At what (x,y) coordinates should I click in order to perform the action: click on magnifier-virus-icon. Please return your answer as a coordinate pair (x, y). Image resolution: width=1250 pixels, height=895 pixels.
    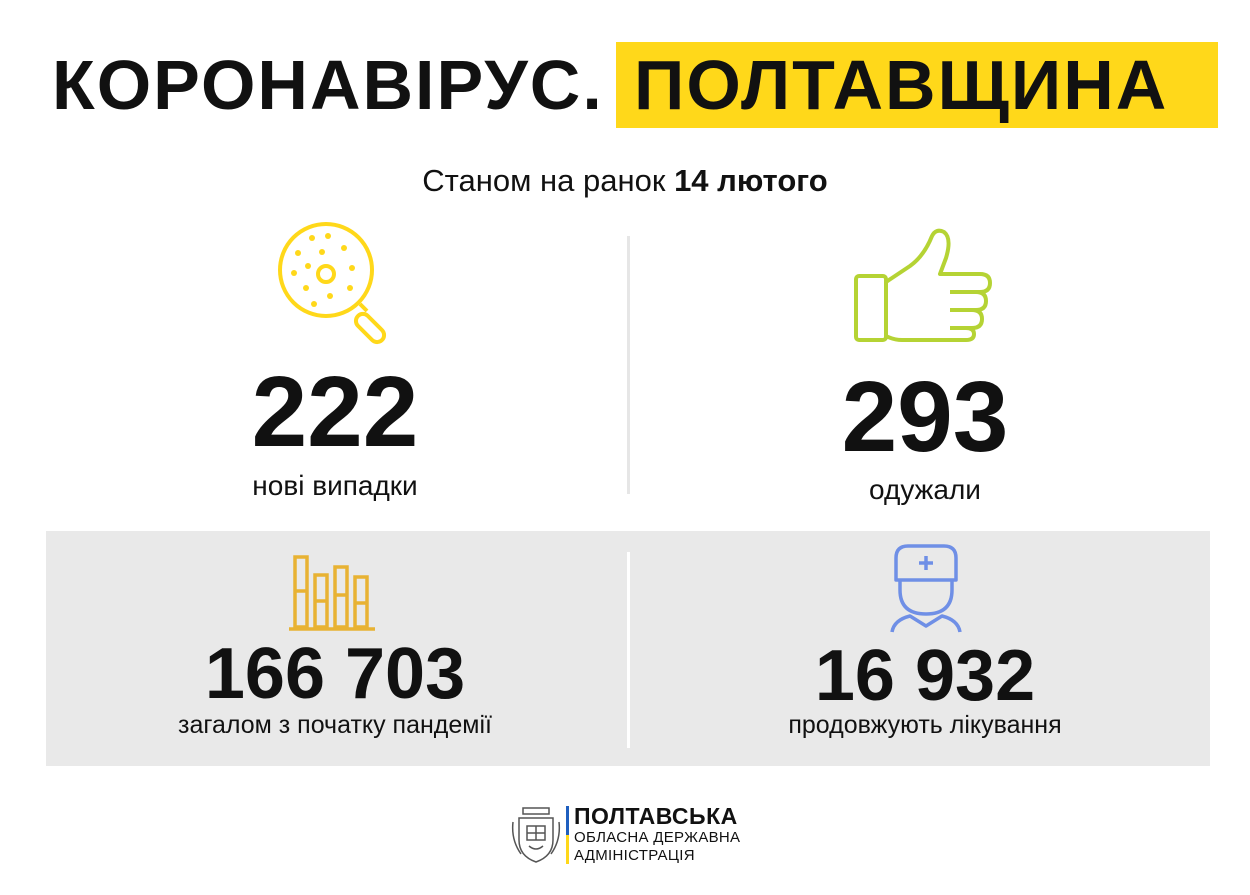
    Looking at the image, I should click on (332, 283).